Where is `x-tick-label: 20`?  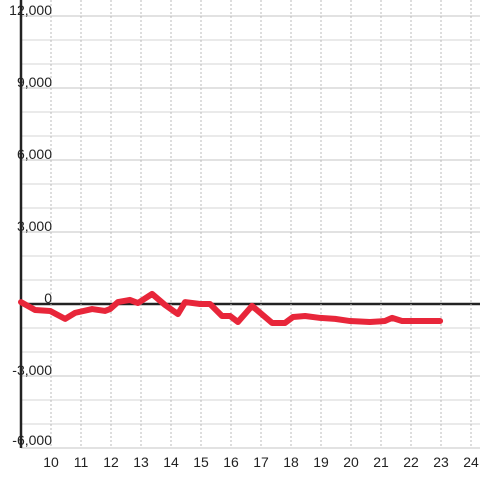 x-tick-label: 20 is located at coordinates (351, 462).